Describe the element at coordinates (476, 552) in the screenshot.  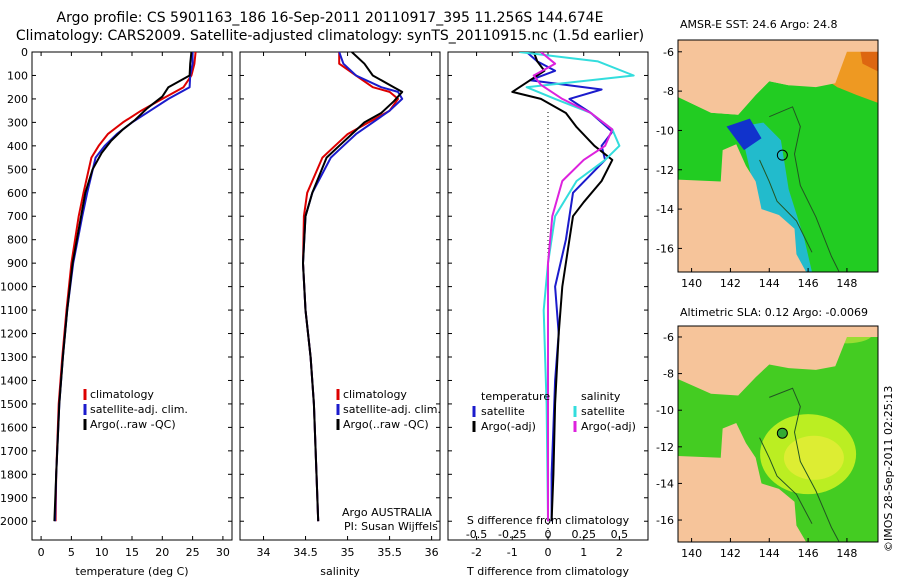
I see `differences-xtick-label: -2` at that location.